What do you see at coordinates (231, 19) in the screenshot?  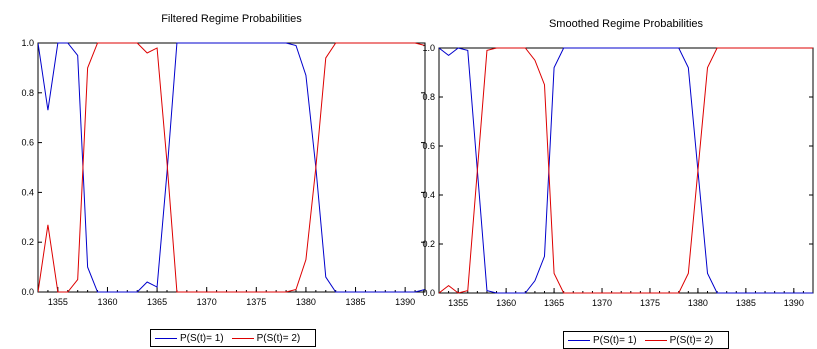 I see `chart-title: Filtered Regime Probabilities` at bounding box center [231, 19].